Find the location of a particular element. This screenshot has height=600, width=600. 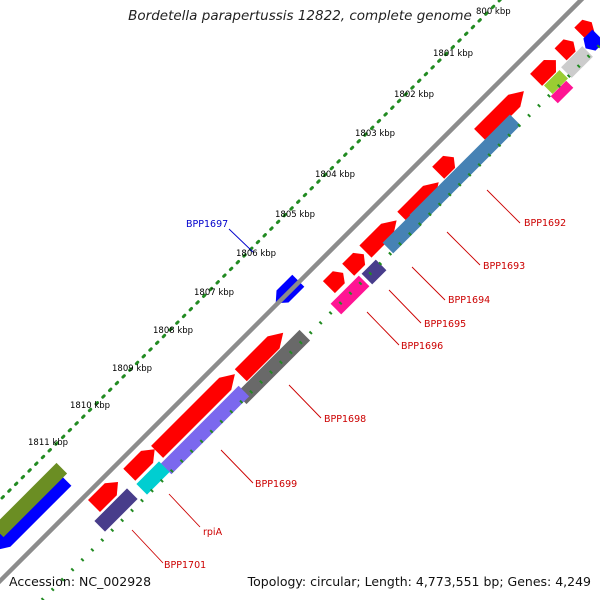

gene-label-bpp1693: BPP1693 is located at coordinates (504, 266).